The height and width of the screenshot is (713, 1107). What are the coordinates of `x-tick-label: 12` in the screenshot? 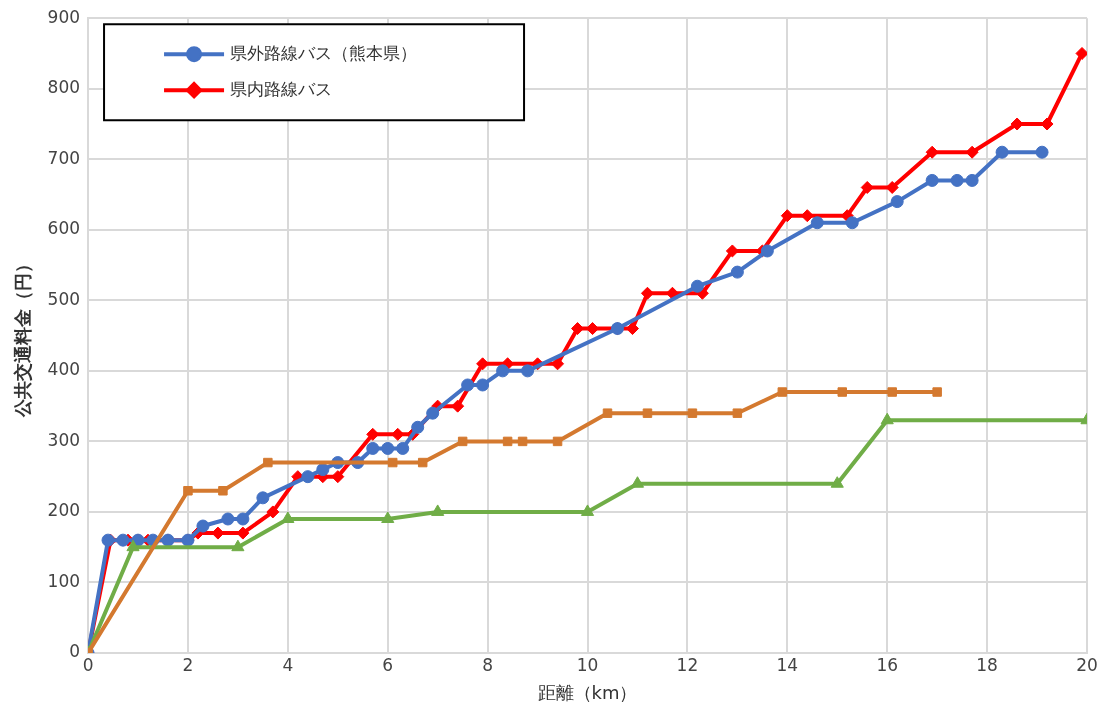 It's located at (687, 664).